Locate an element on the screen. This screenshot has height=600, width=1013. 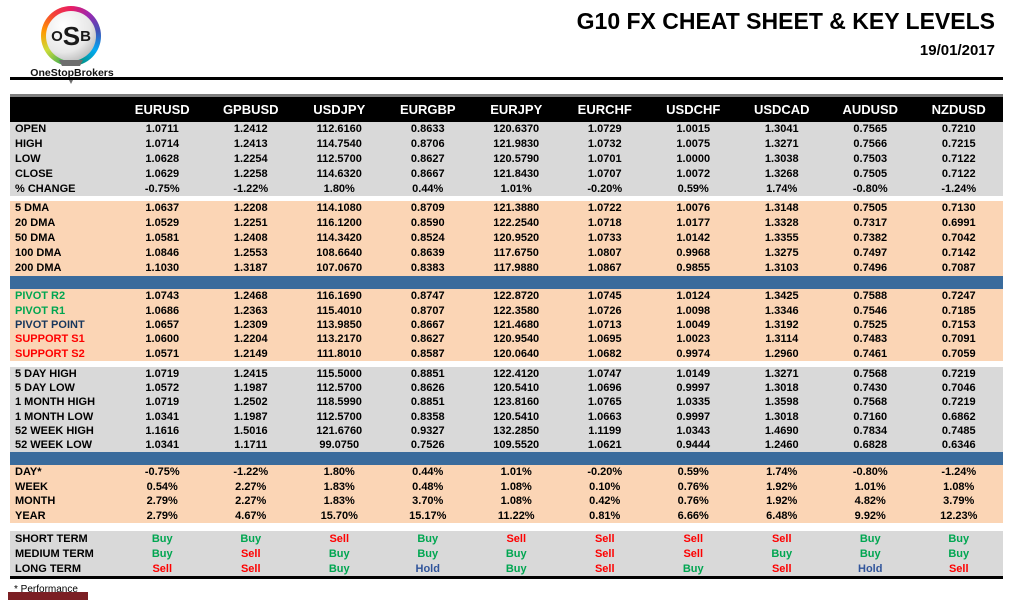
row-label: PIVOT R1 is located at coordinates (40, 310).